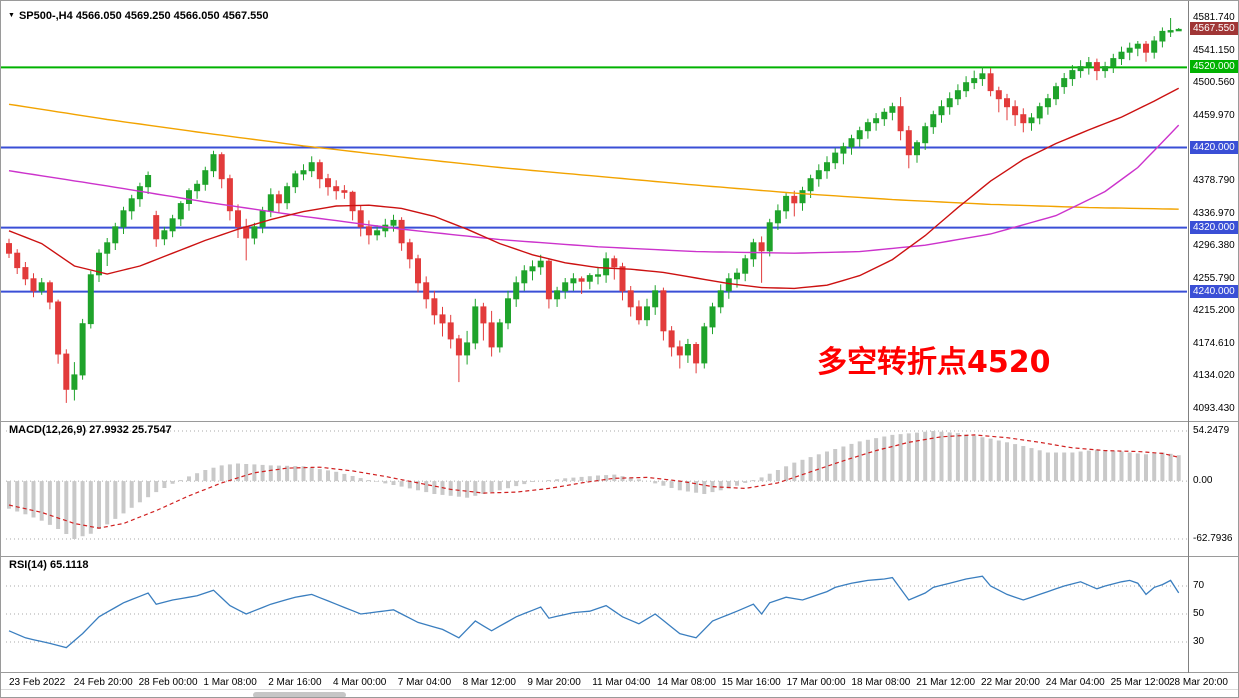 This screenshot has height=698, width=1239. I want to click on price-axis-label: 4215.200, so click(1214, 311).